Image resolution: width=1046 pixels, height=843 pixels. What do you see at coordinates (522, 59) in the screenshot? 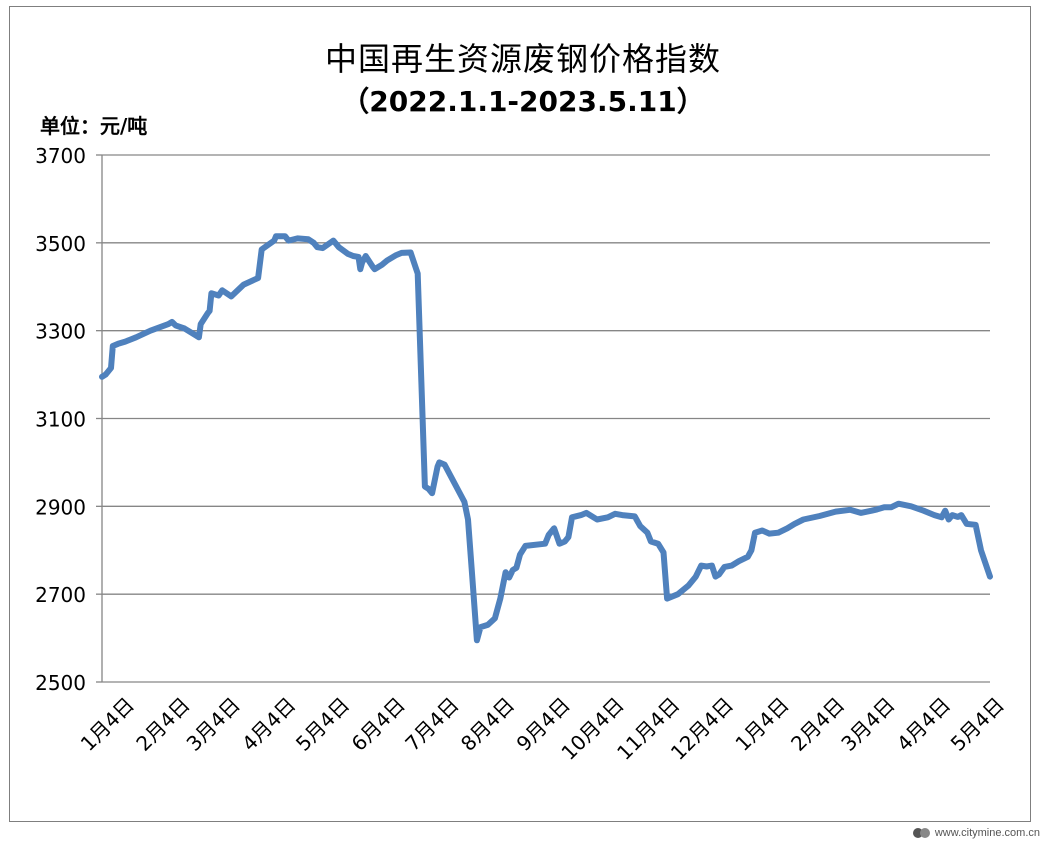
I see `chart-title: 中国再生资源废钢价格指数` at bounding box center [522, 59].